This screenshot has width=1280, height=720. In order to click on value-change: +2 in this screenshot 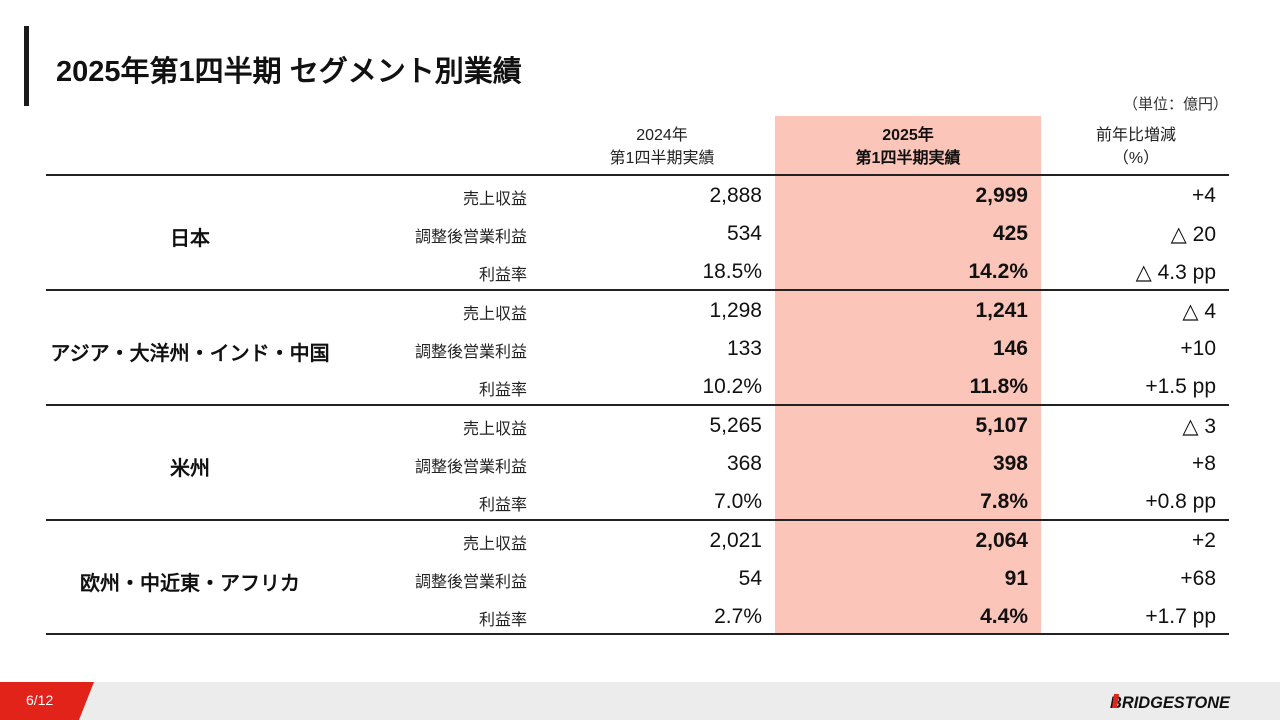, I will do `click(1204, 540)`.